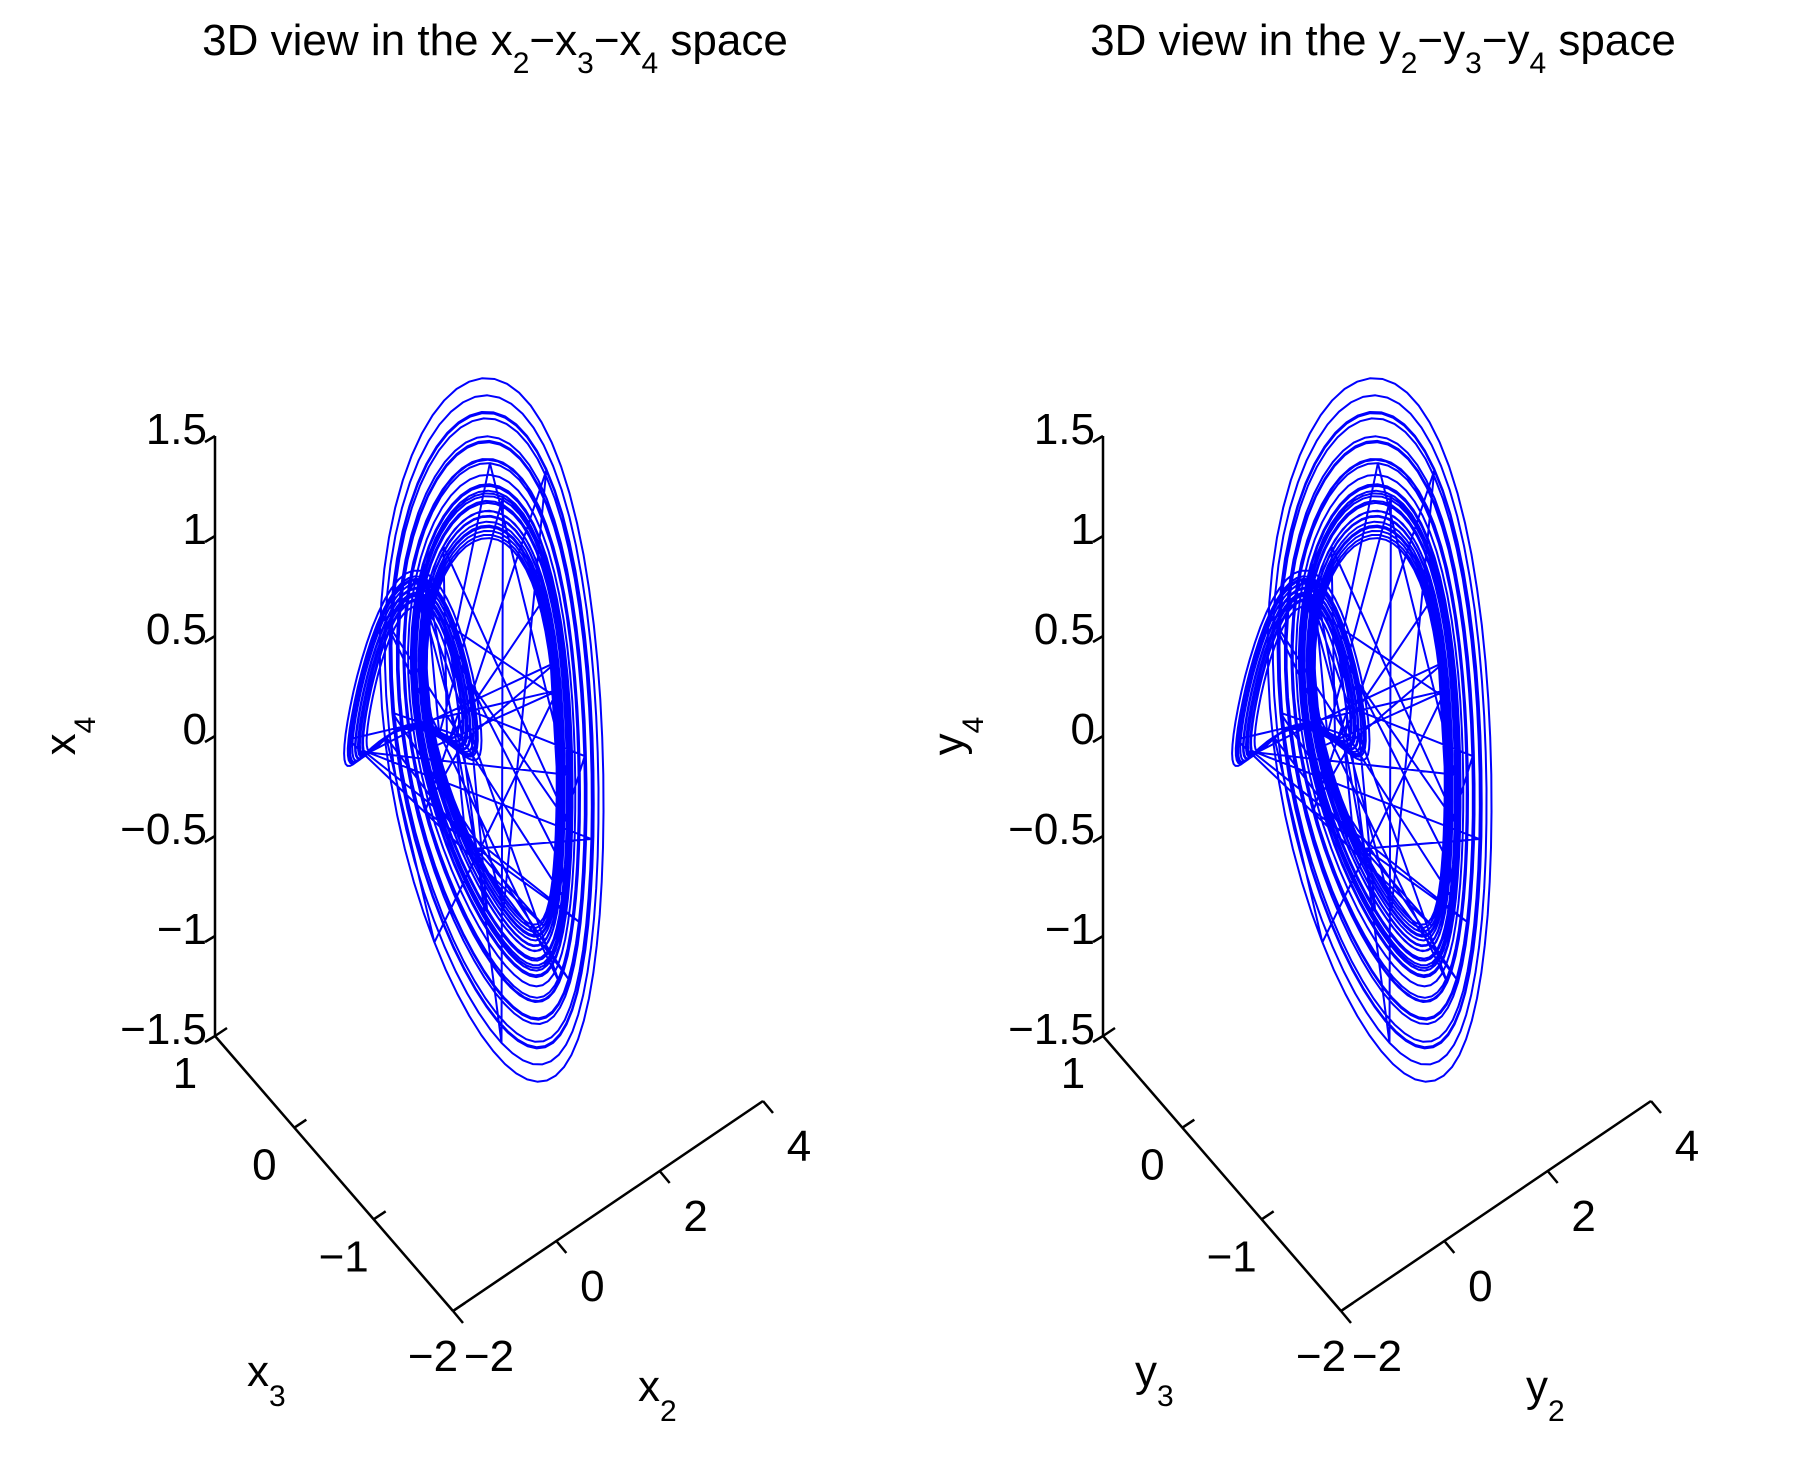  I want to click on z-axis-label: y4, so click(957, 736).